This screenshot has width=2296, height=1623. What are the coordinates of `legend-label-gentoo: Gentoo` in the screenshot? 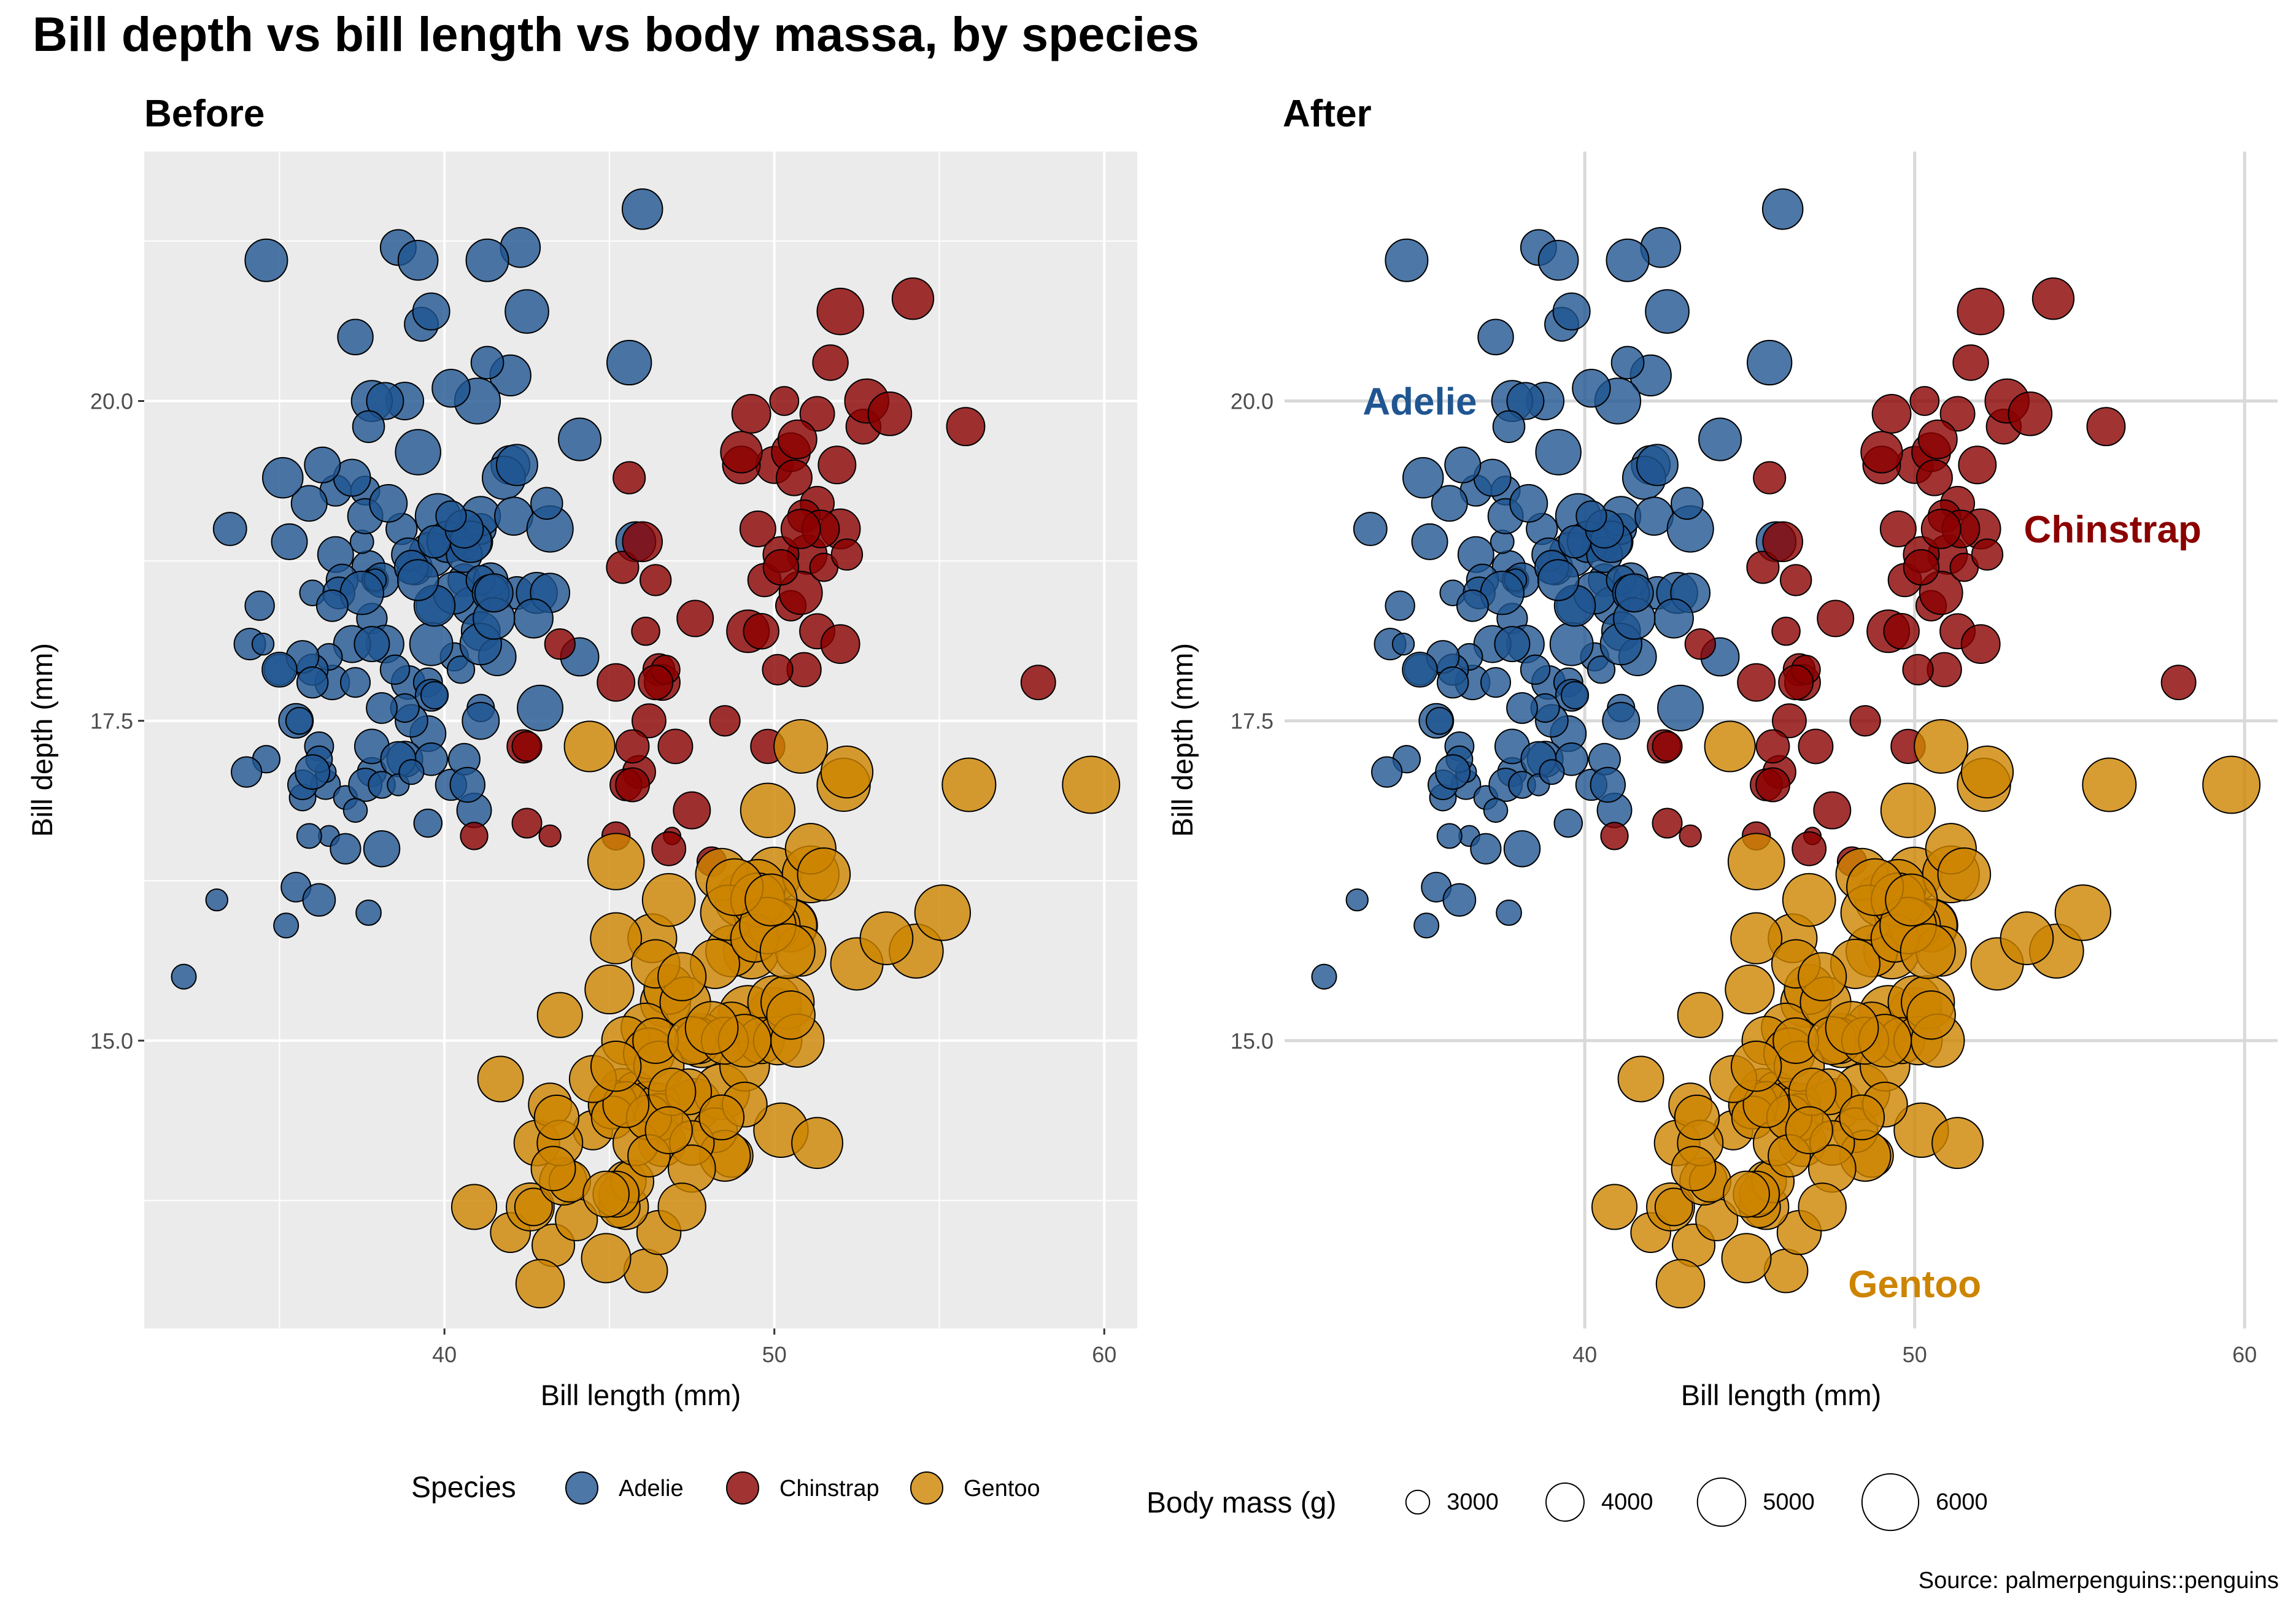 It's located at (1002, 1489).